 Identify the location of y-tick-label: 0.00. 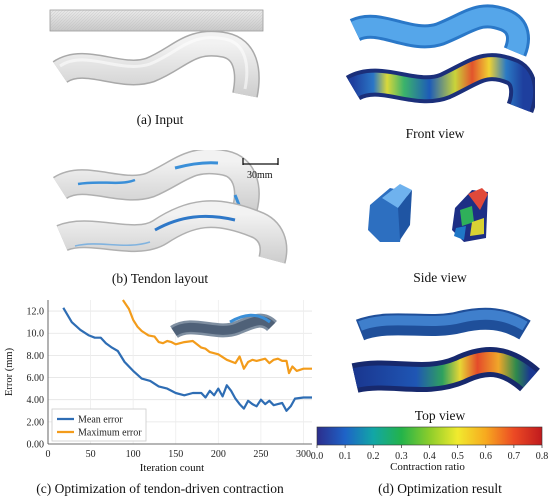
(36, 445).